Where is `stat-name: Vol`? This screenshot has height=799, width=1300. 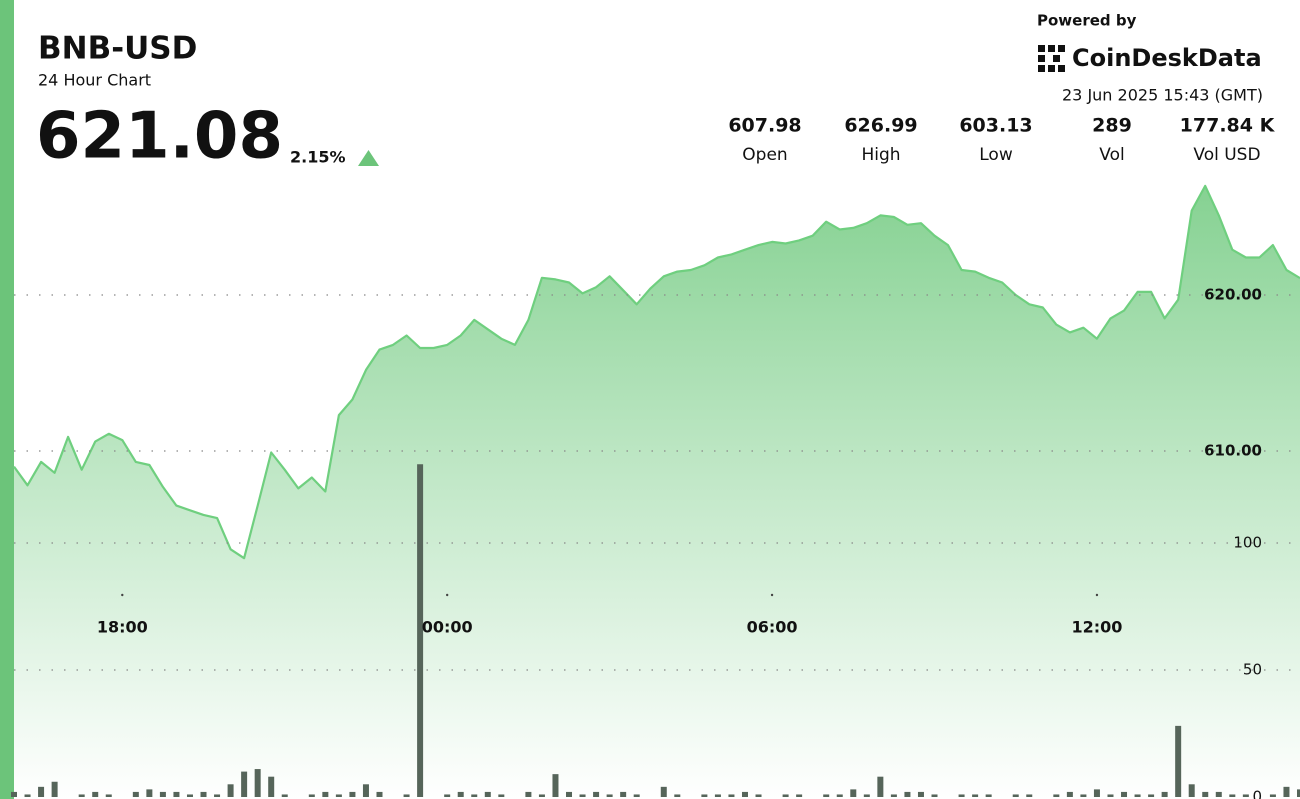 stat-name: Vol is located at coordinates (1111, 155).